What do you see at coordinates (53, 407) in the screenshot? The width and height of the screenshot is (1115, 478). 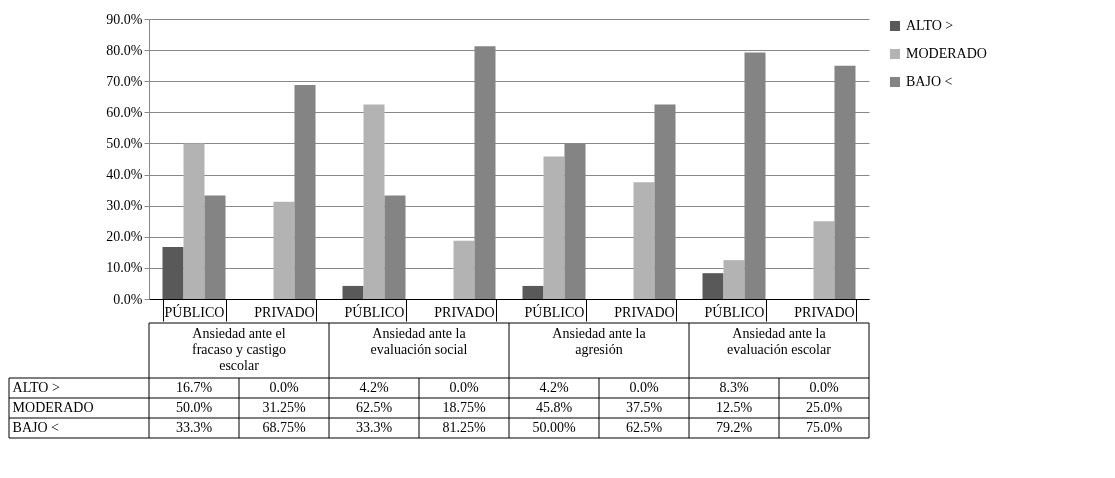 I see `text: MODERADO` at bounding box center [53, 407].